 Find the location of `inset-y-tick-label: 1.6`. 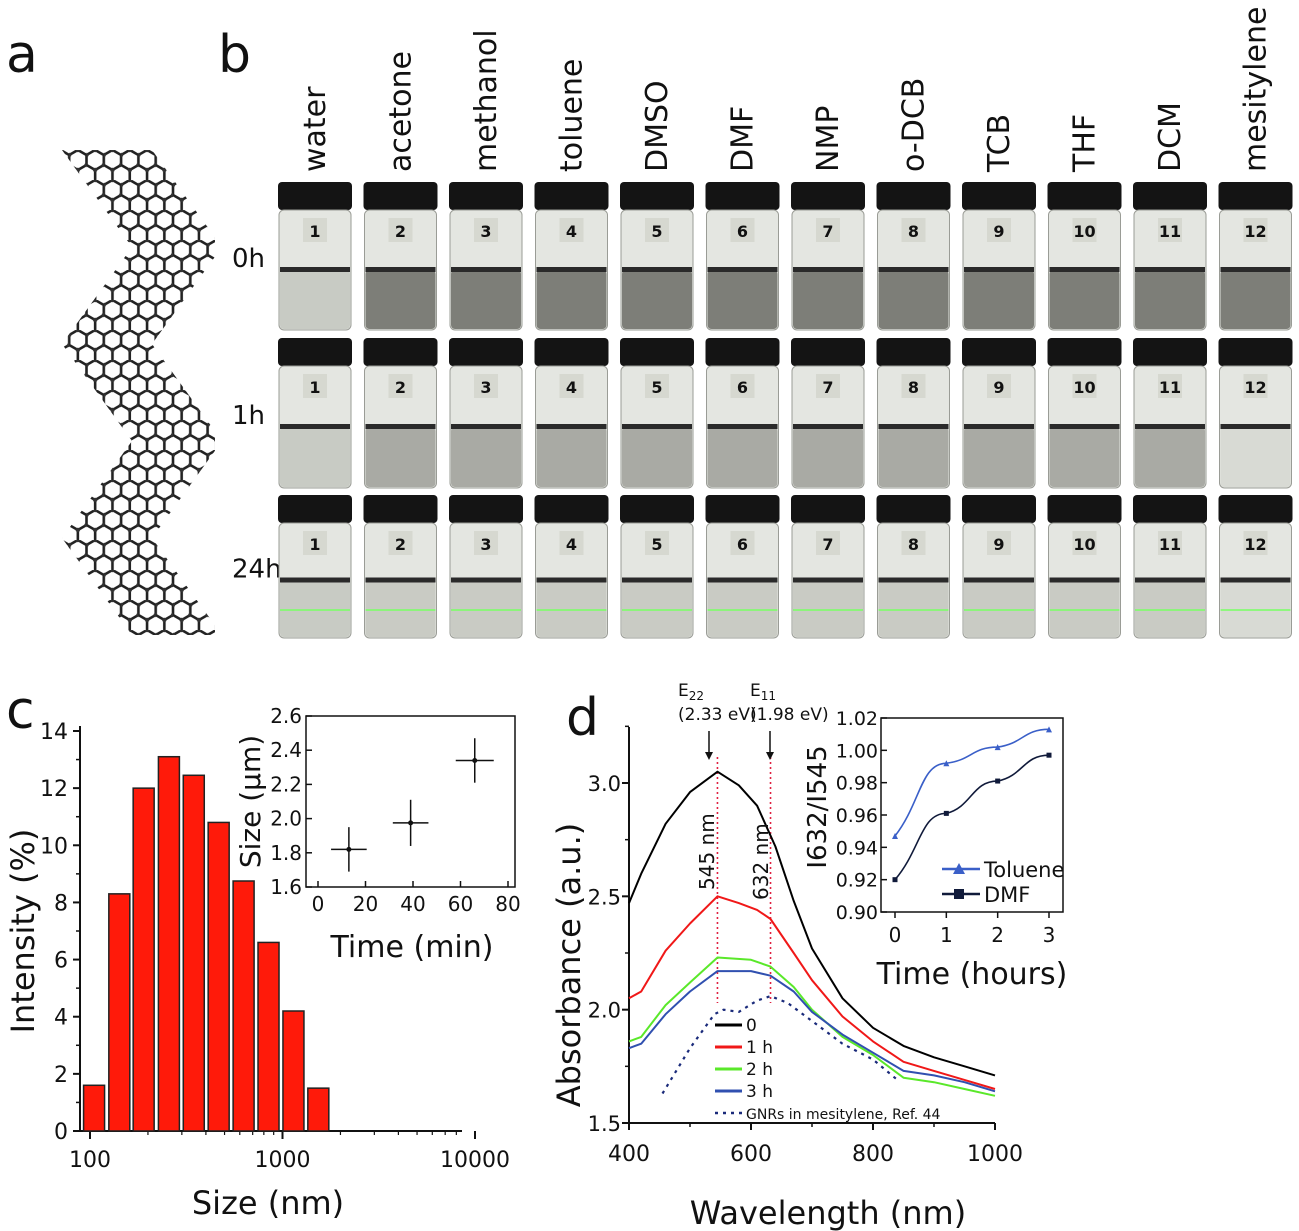

inset-y-tick-label: 1.6 is located at coordinates (286, 887).